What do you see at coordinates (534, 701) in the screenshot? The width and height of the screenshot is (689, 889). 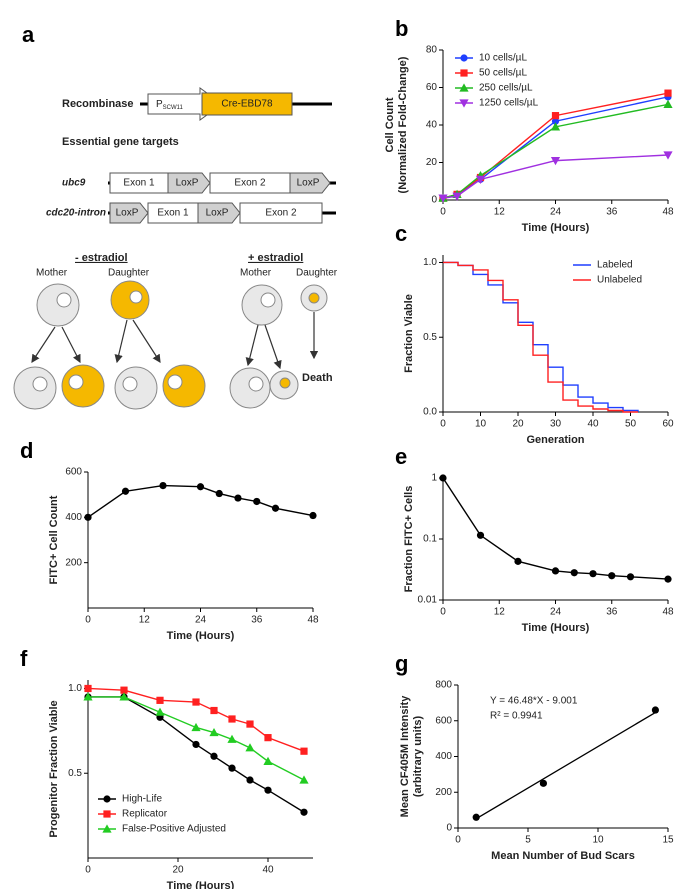 I see `annotation: Y = 46.48*X - 9.001` at bounding box center [534, 701].